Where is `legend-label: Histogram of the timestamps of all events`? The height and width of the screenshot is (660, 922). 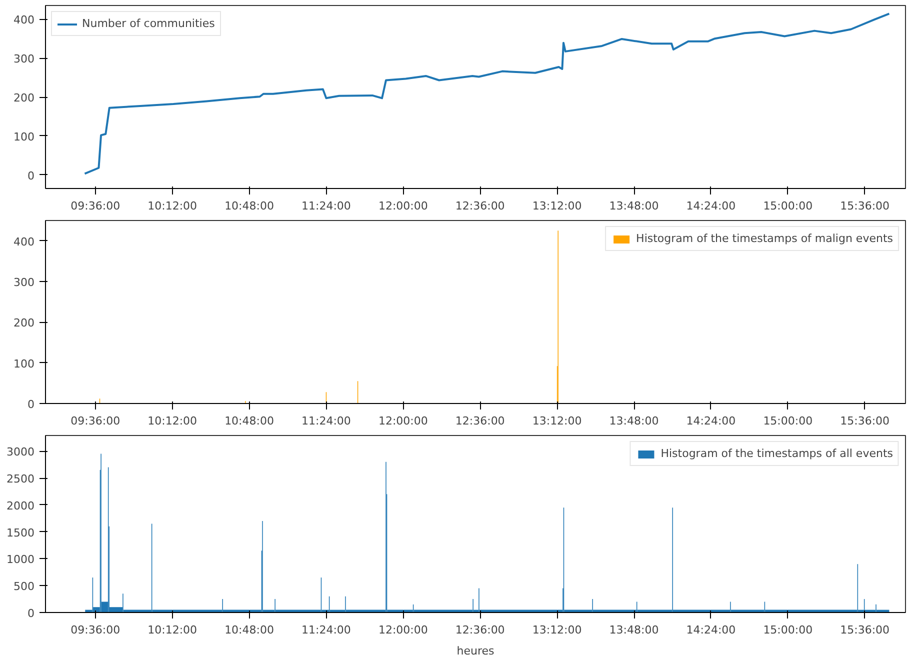 legend-label: Histogram of the timestamps of all events is located at coordinates (776, 453).